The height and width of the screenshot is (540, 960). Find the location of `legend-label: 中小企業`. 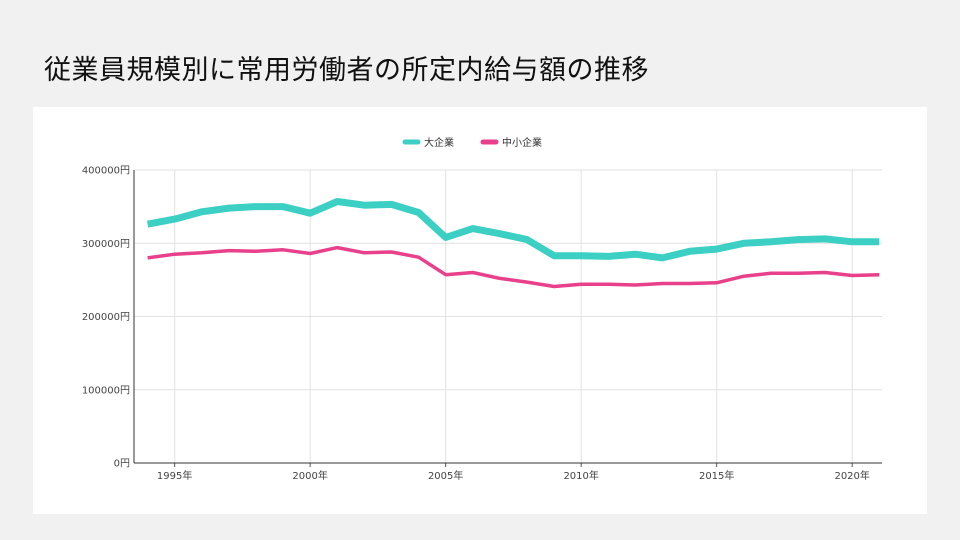

legend-label: 中小企業 is located at coordinates (522, 142).